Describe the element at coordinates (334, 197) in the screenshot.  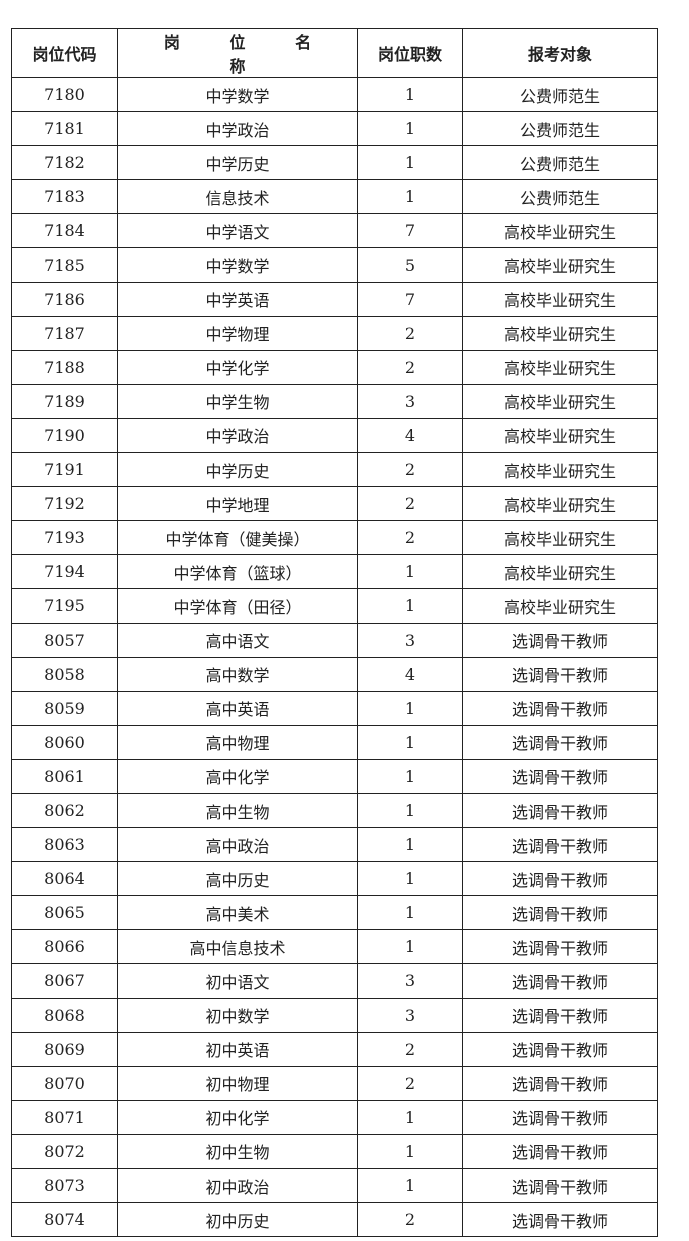
I see `table-row: 7183 信息技术 1 公费师范生` at that location.